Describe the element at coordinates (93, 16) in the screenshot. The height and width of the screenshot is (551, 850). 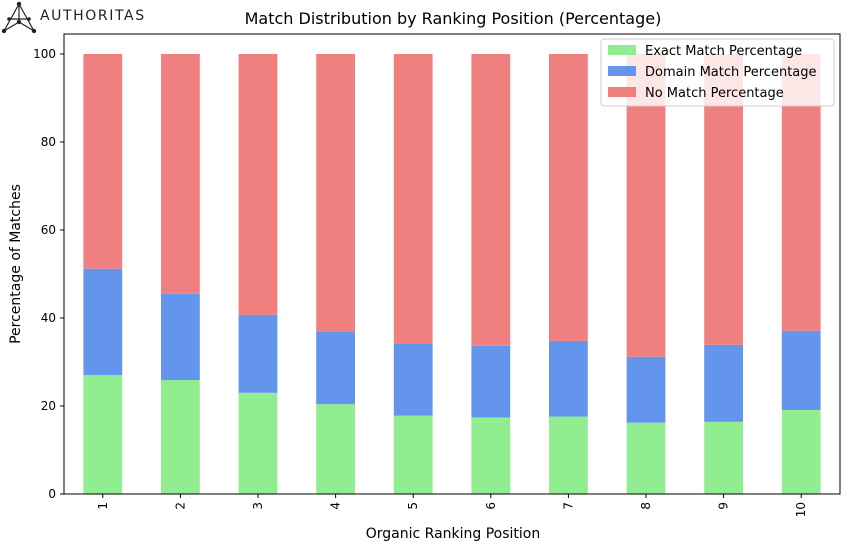
I see `brand-name: AUTHORITAS` at that location.